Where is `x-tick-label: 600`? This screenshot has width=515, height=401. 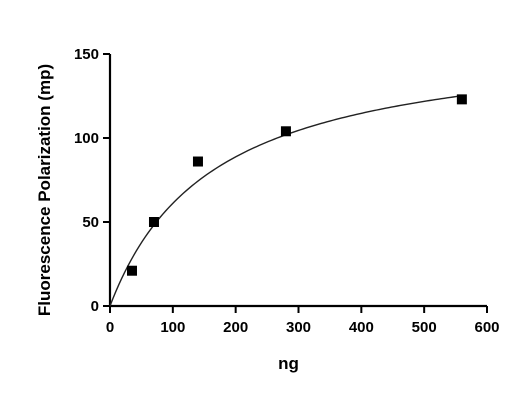 x-tick-label: 600 is located at coordinates (486, 327).